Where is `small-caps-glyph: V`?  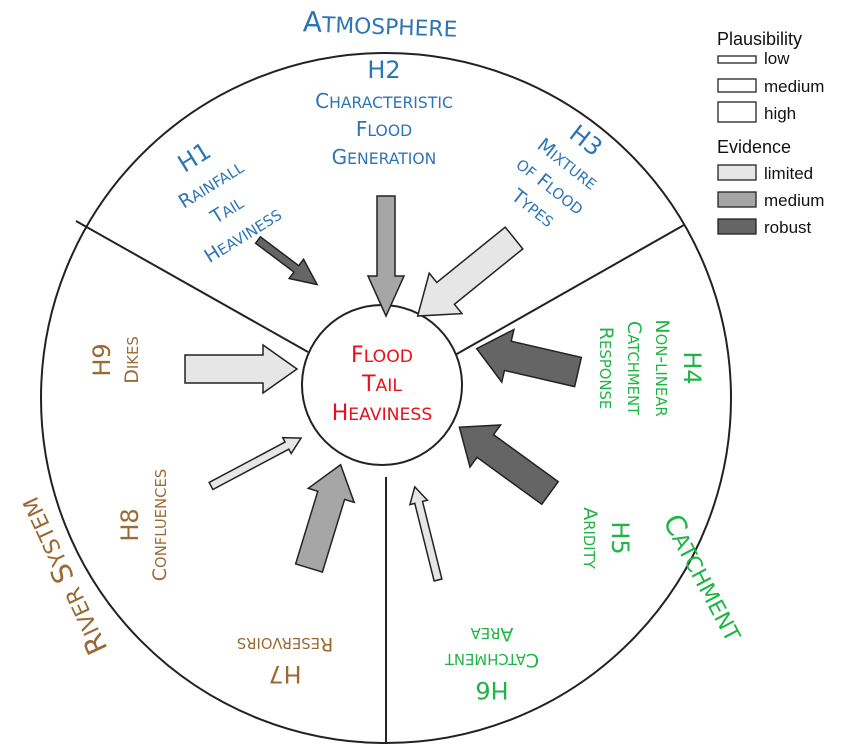 small-caps-glyph: V is located at coordinates (376, 415).